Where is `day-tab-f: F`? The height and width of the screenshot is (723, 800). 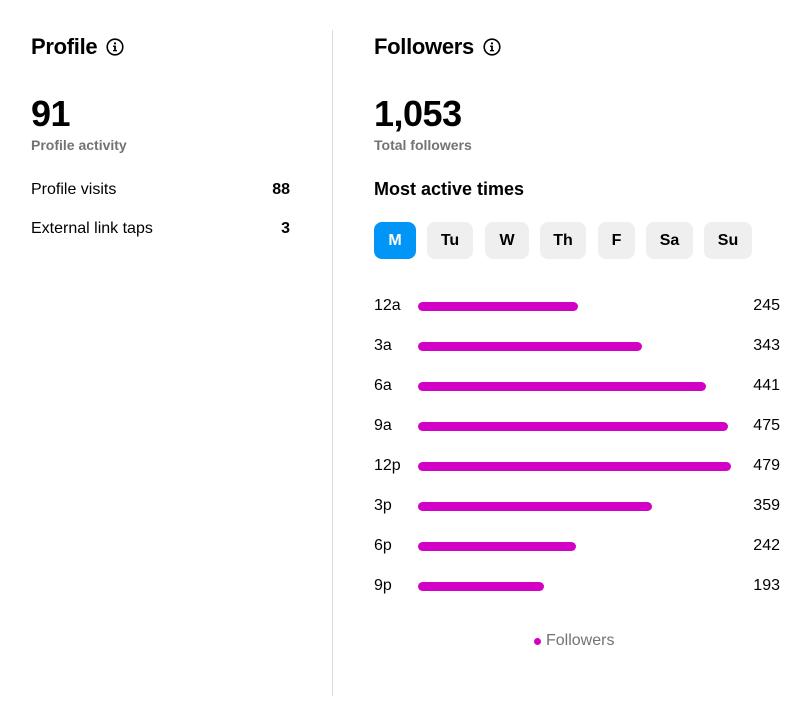
day-tab-f: F is located at coordinates (616, 240).